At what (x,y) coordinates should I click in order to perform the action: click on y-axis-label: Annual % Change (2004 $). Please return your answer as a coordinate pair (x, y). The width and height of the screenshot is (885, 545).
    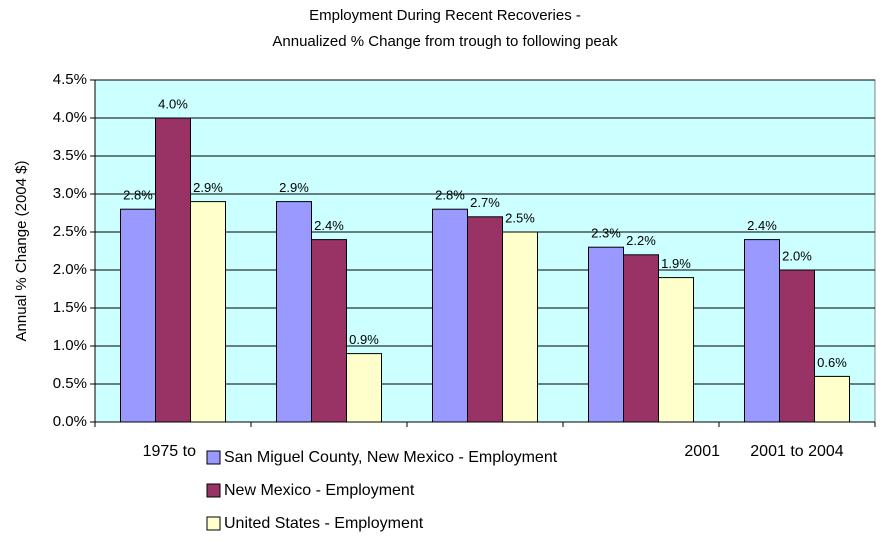
    Looking at the image, I should click on (21, 251).